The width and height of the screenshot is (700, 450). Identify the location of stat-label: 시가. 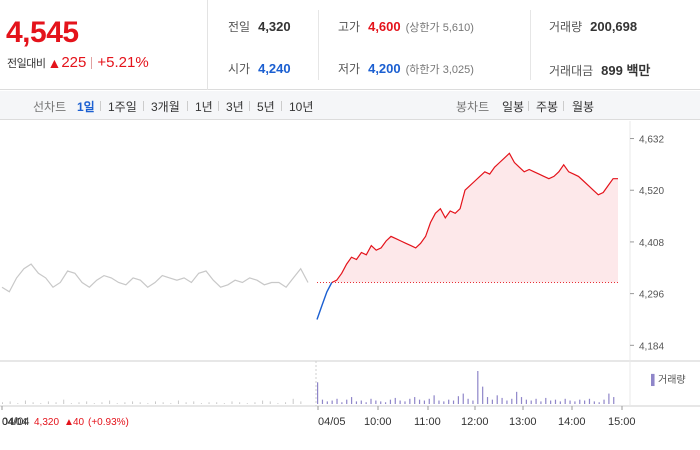
(239, 69).